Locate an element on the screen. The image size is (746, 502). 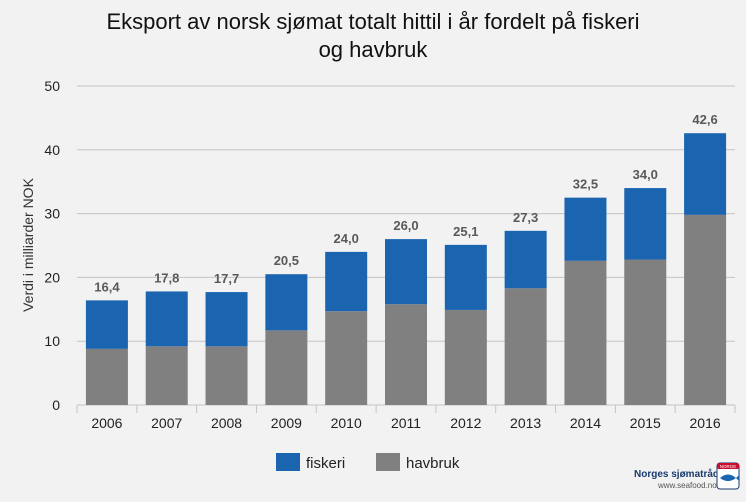
total-label-2012: 25,1 is located at coordinates (465, 231).